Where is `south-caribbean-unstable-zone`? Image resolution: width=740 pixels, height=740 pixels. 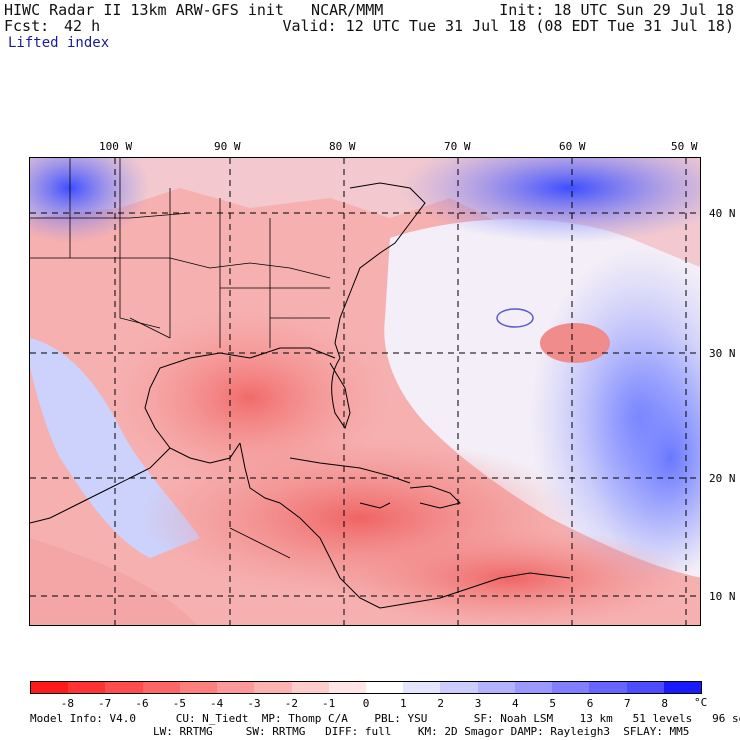
south-caribbean-unstable-zone is located at coordinates (510, 576).